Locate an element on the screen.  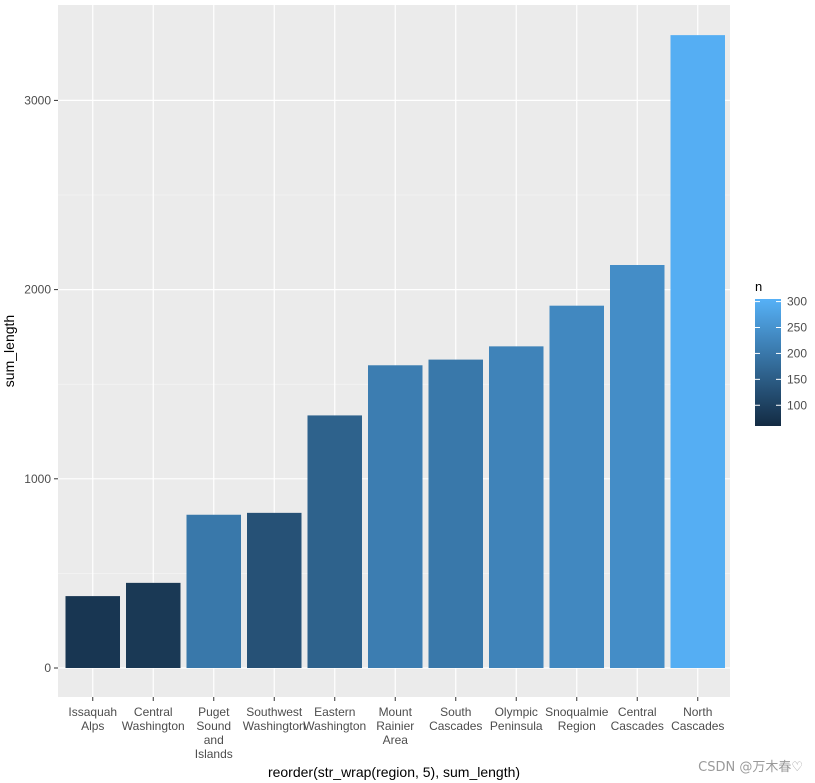
y-axis-title: sum_length is located at coordinates (9, 351).